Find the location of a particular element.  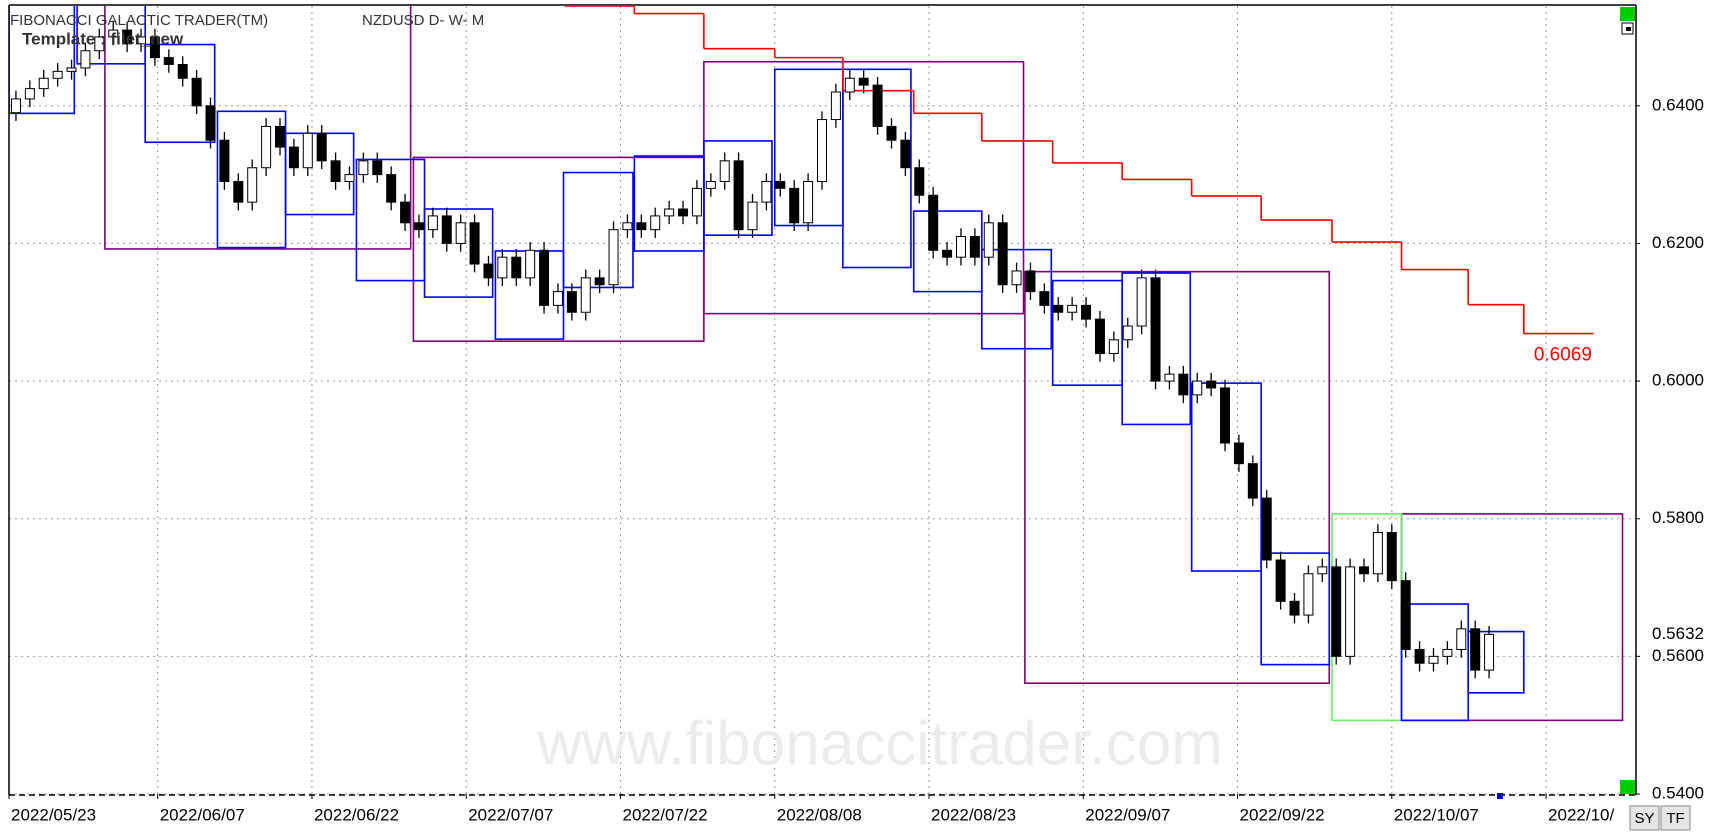

x-tick-label: 2022/09/07 is located at coordinates (1127, 814).